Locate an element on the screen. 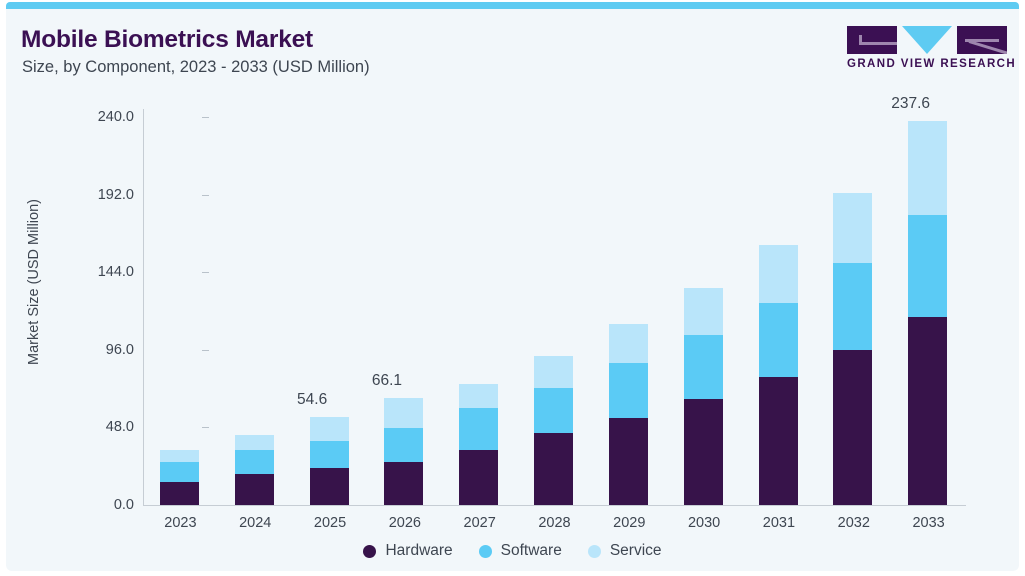 The width and height of the screenshot is (1025, 576). bar-value-label: 54.6 is located at coordinates (312, 399).